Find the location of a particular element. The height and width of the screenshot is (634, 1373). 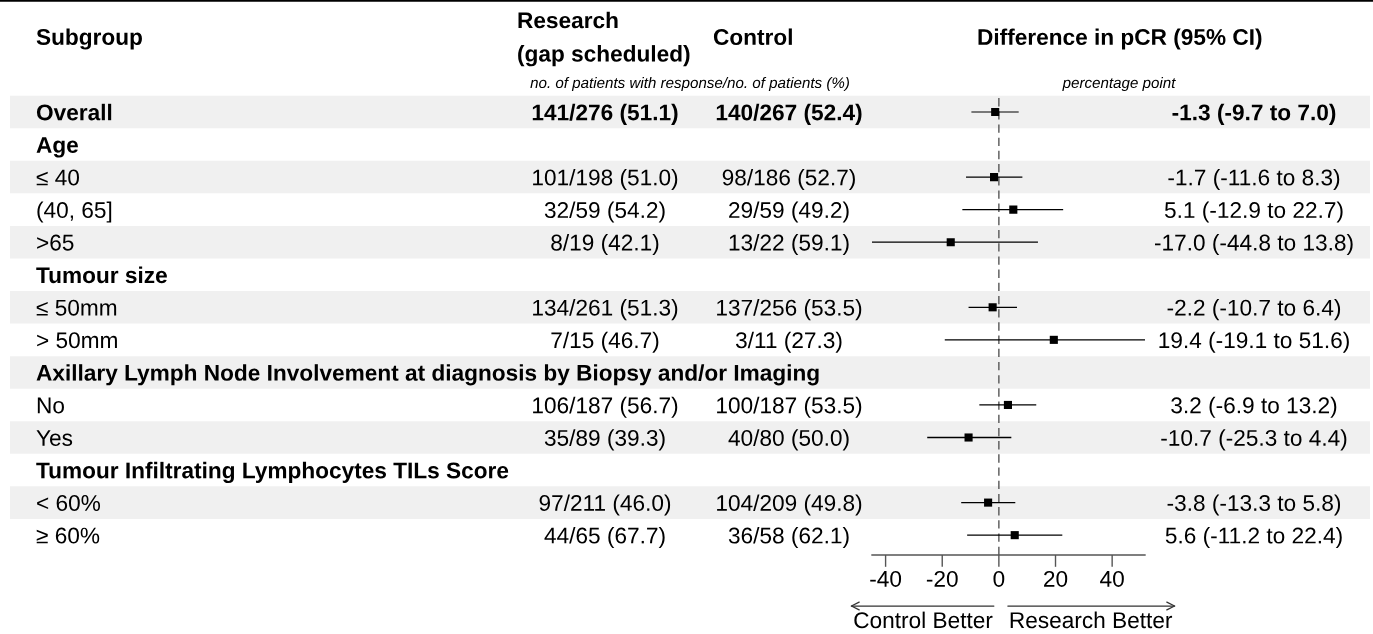

x-tick-label: 0 is located at coordinates (999, 578).